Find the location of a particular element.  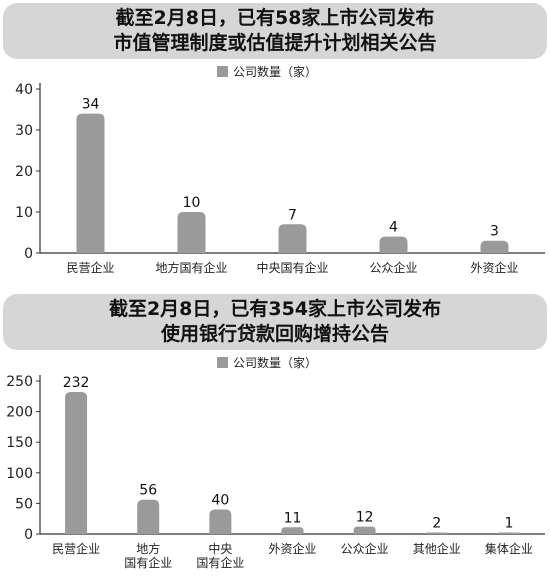

chart-2-y-tick-label: 150 is located at coordinates (19, 443).